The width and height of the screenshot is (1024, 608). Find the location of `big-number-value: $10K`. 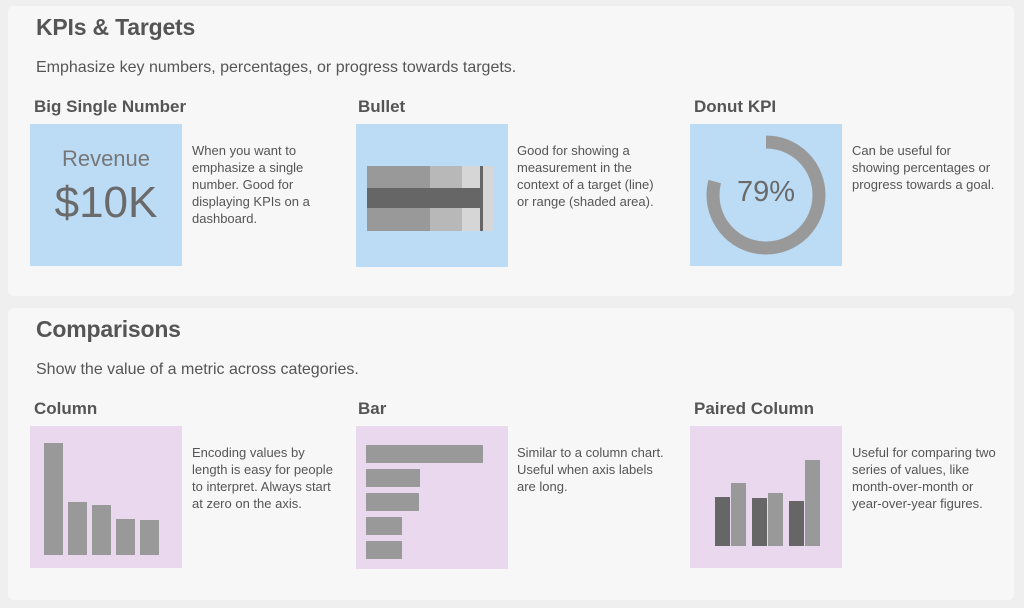

big-number-value: $10K is located at coordinates (106, 202).